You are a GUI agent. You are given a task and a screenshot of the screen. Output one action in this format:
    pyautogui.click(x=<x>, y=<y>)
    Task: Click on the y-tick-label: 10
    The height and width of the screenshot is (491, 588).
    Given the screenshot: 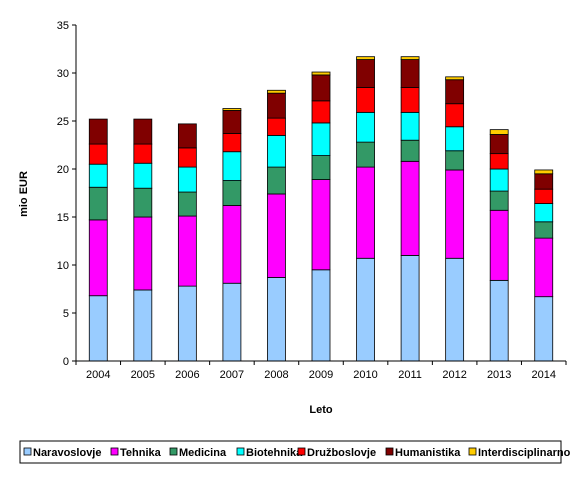 What is the action you would take?
    pyautogui.click(x=63, y=266)
    